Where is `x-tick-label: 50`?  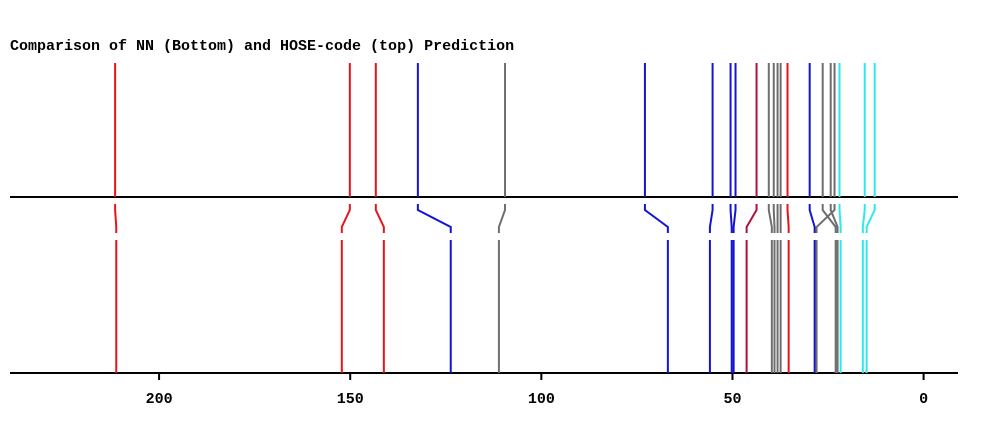
x-tick-label: 50 is located at coordinates (732, 399).